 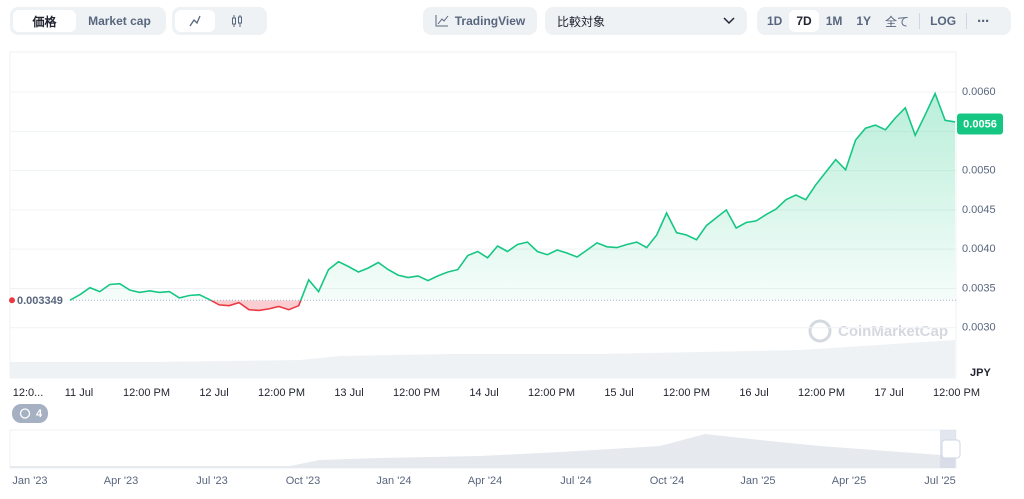 I want to click on navigator-label: Jan '24, so click(x=393, y=481).